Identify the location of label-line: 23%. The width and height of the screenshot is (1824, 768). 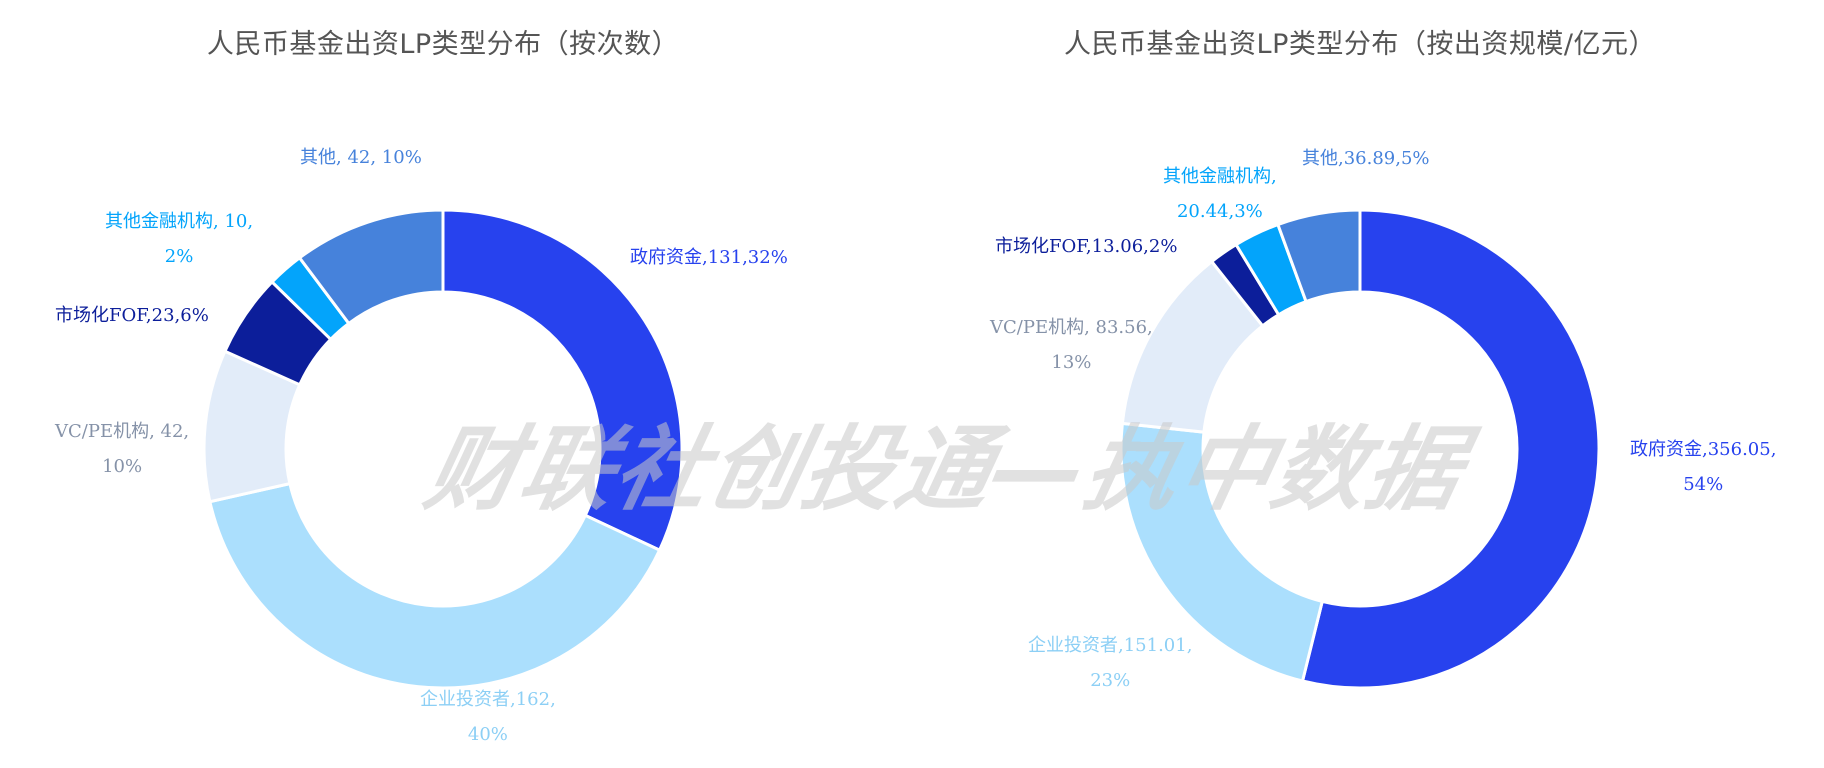
(1110, 680).